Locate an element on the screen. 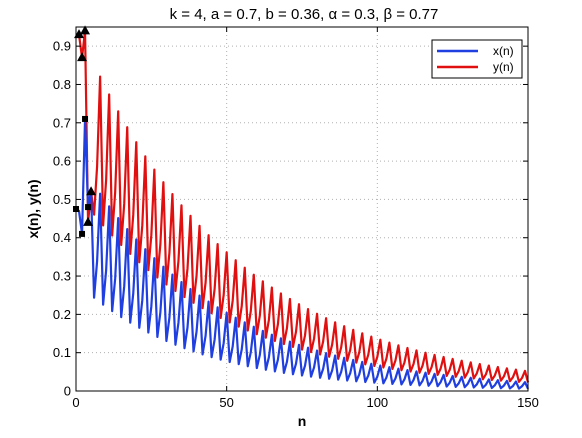 The width and height of the screenshot is (582, 438). x-tick-label: 150 is located at coordinates (528, 402).